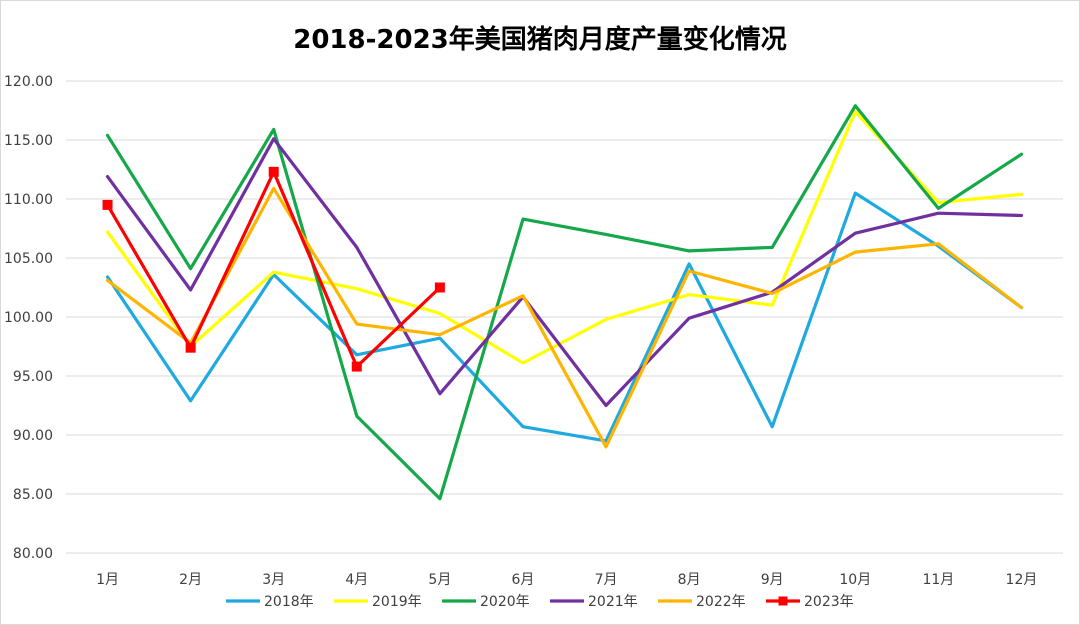 The width and height of the screenshot is (1080, 625). I want to click on x-tick-label: 1月, so click(107, 580).